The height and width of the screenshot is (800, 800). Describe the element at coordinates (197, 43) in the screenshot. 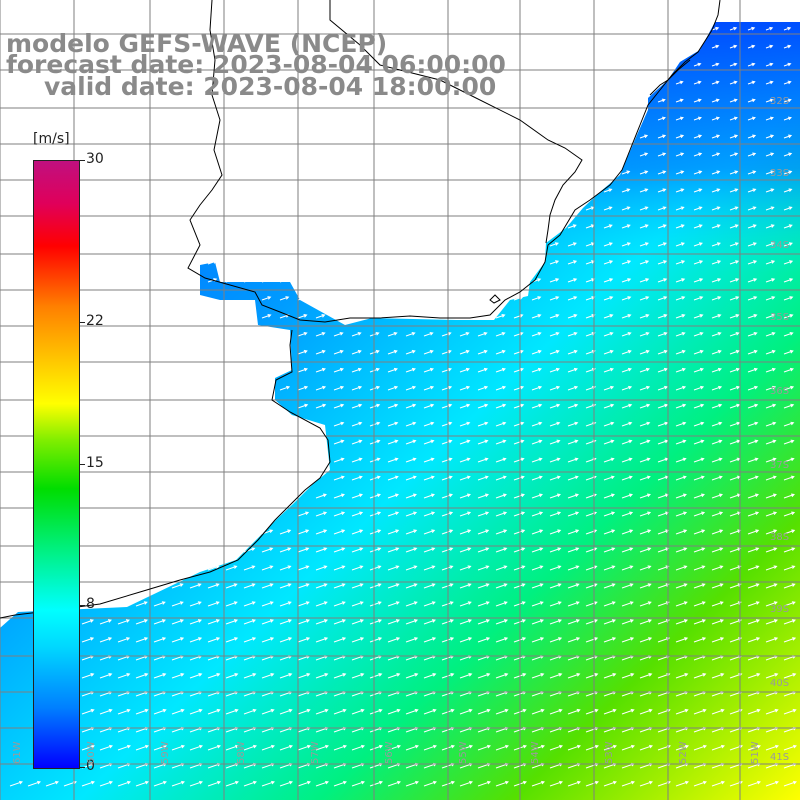

I see `title-model: modelo GEFS-WAVE (NCEP)` at that location.